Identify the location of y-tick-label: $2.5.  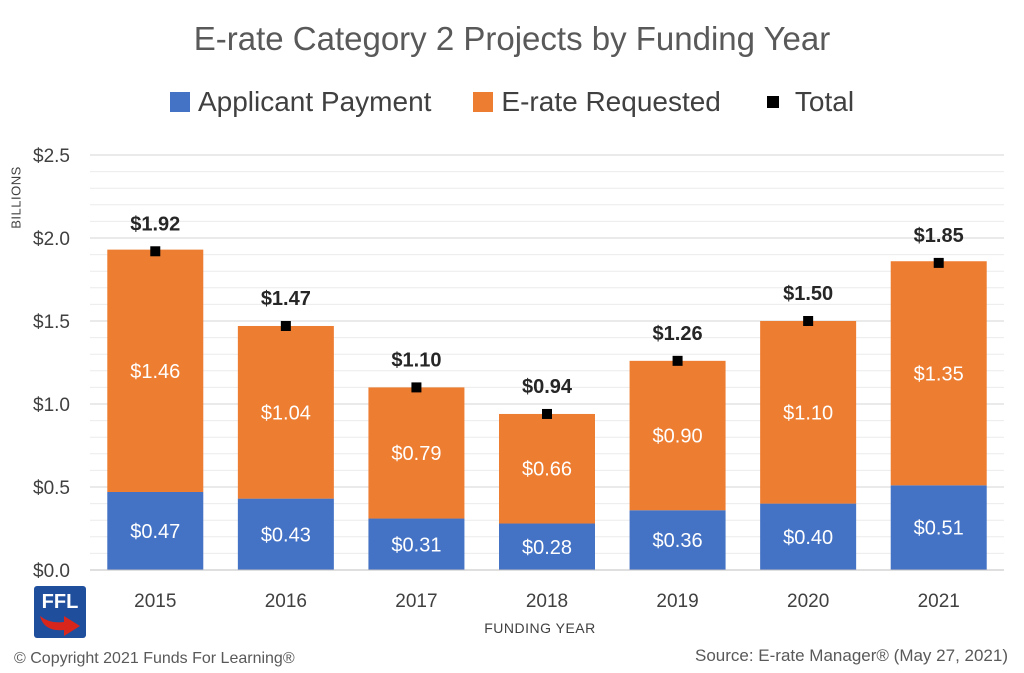
(51, 156).